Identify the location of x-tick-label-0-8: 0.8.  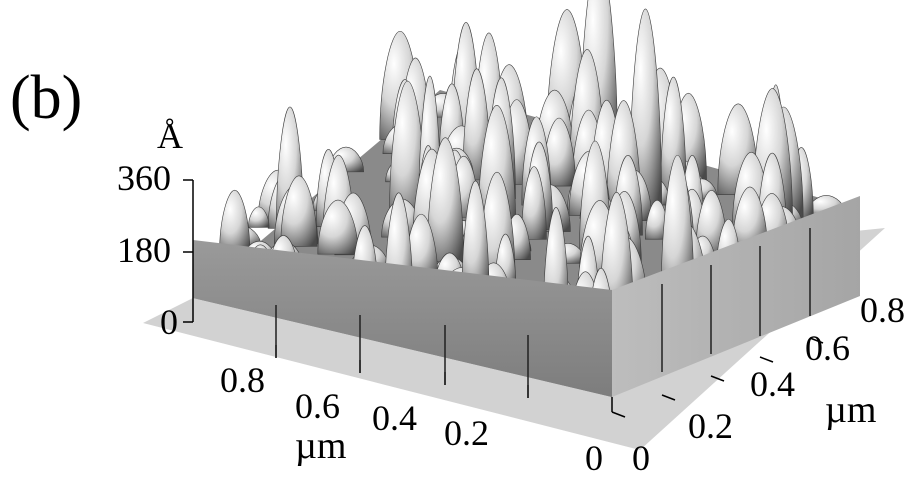
(242, 380).